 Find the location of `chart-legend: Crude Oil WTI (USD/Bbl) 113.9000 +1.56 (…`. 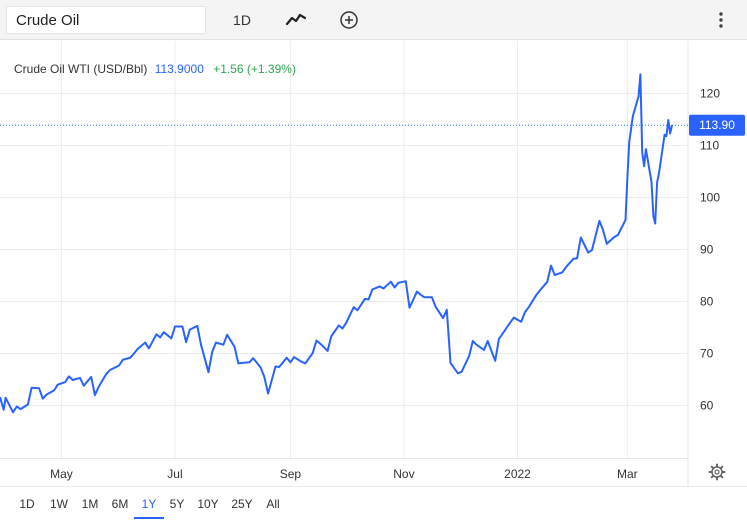

chart-legend: Crude Oil WTI (USD/Bbl) 113.9000 +1.56 (… is located at coordinates (155, 69).